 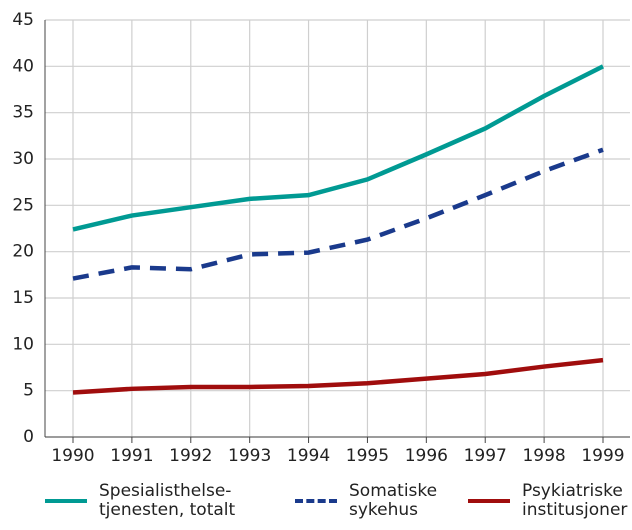 I want to click on x-tick-label: 1990, so click(x=72, y=456).